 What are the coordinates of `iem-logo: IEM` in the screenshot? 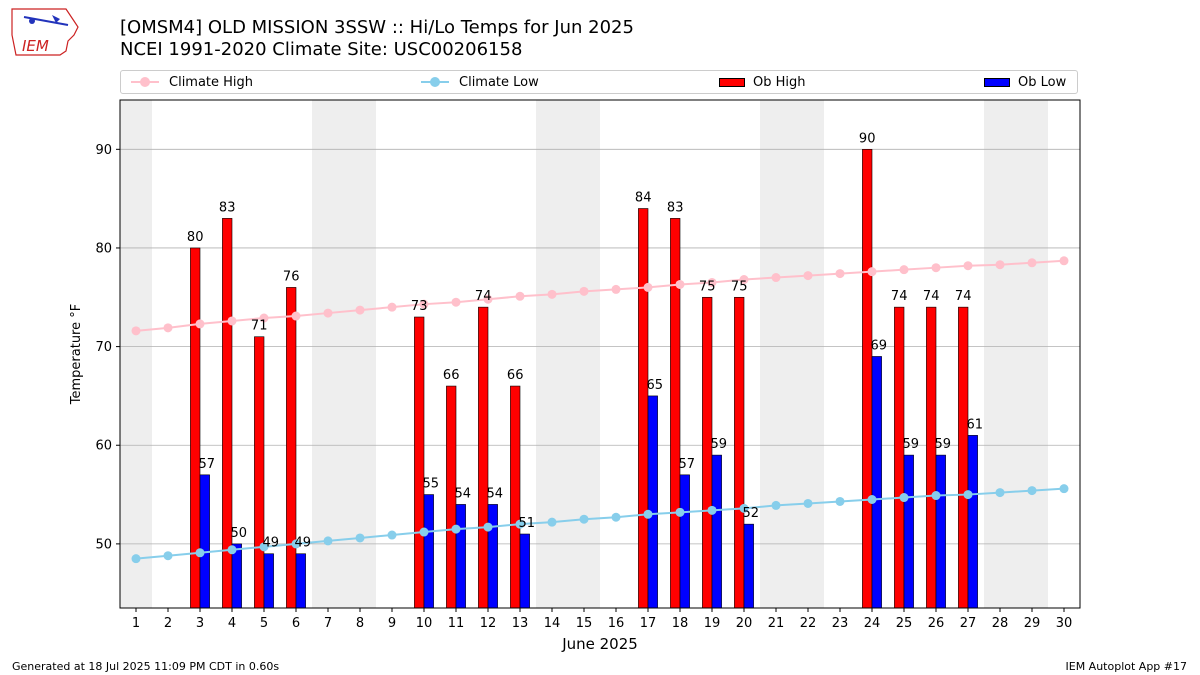 It's located at (45, 32).